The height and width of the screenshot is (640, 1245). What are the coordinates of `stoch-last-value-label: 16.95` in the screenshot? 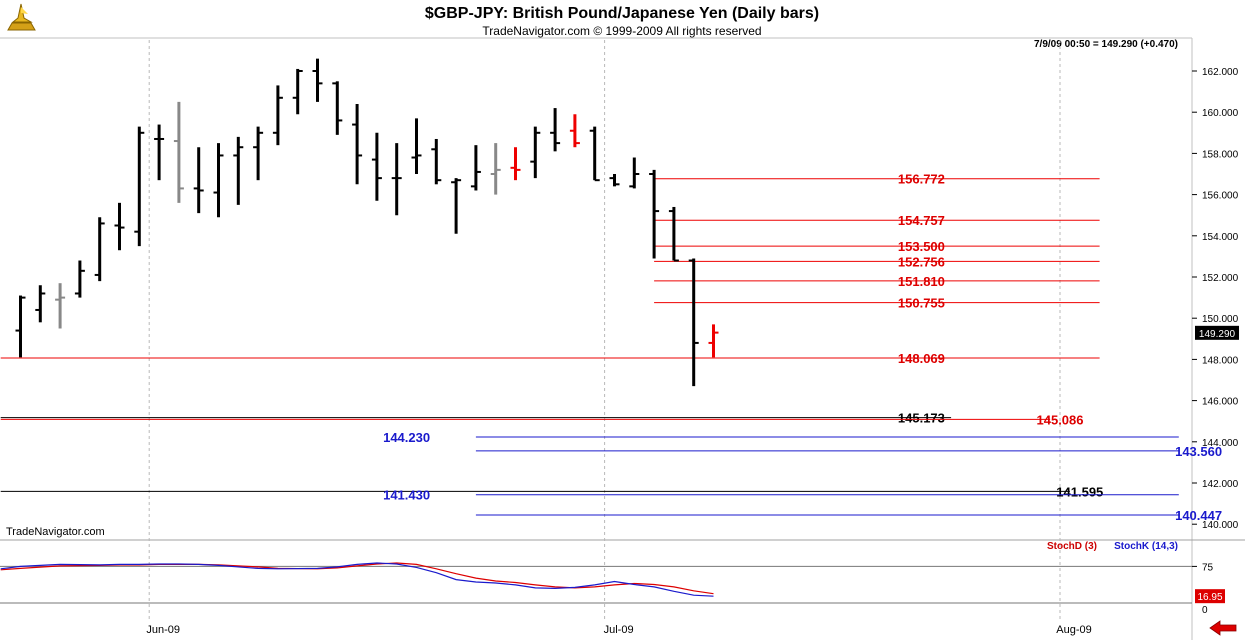 It's located at (1209, 597).